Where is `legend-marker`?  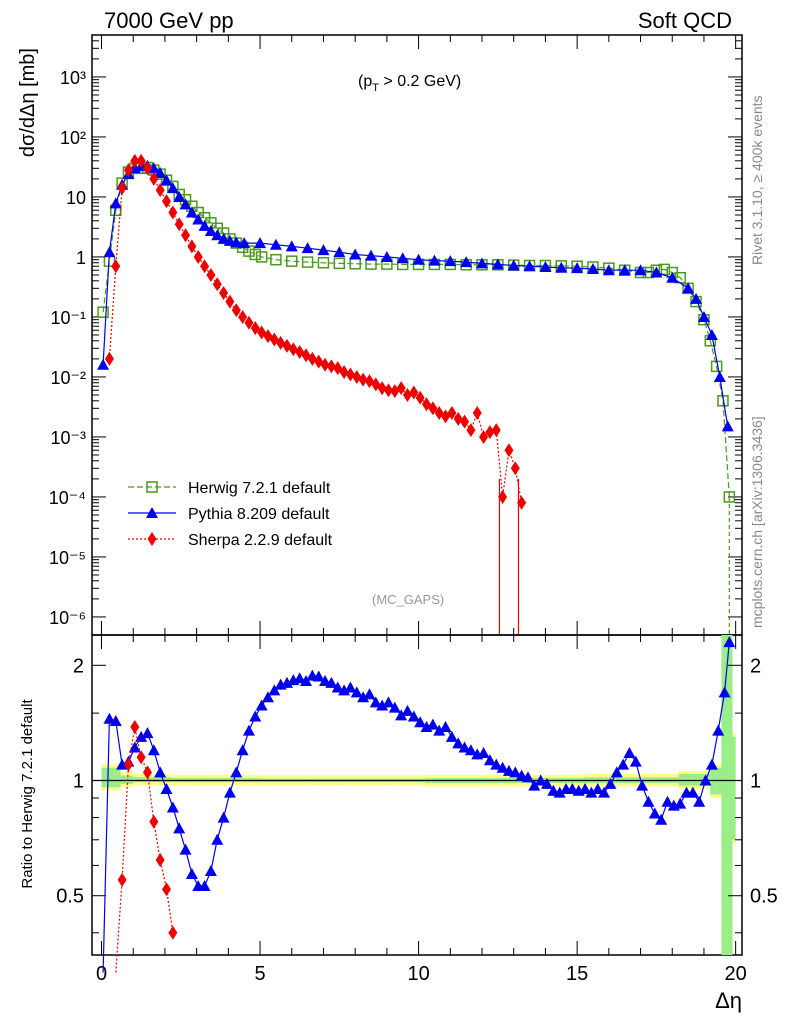
legend-marker is located at coordinates (152, 512).